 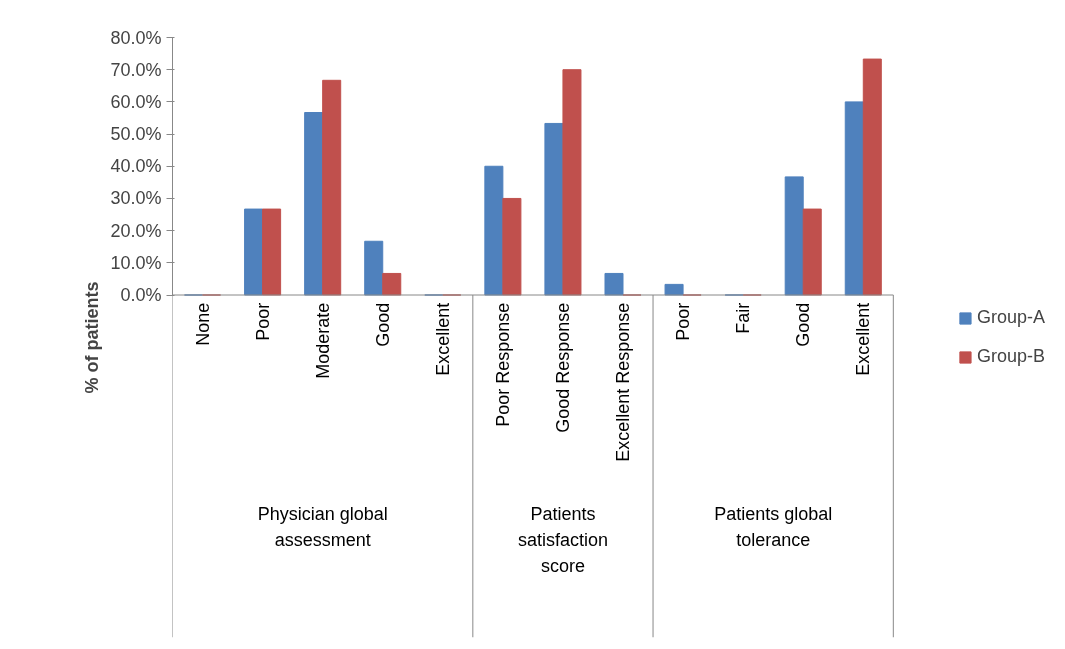 I want to click on x-tick-label: Excellent Response, so click(x=623, y=382).